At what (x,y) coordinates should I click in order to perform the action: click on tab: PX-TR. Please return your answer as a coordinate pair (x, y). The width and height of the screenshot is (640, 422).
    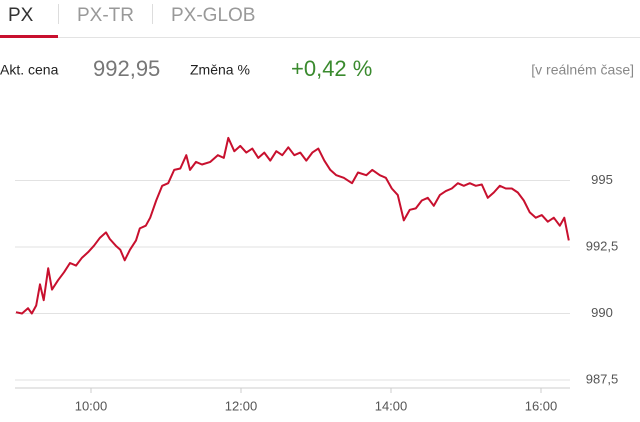
    Looking at the image, I should click on (105, 15).